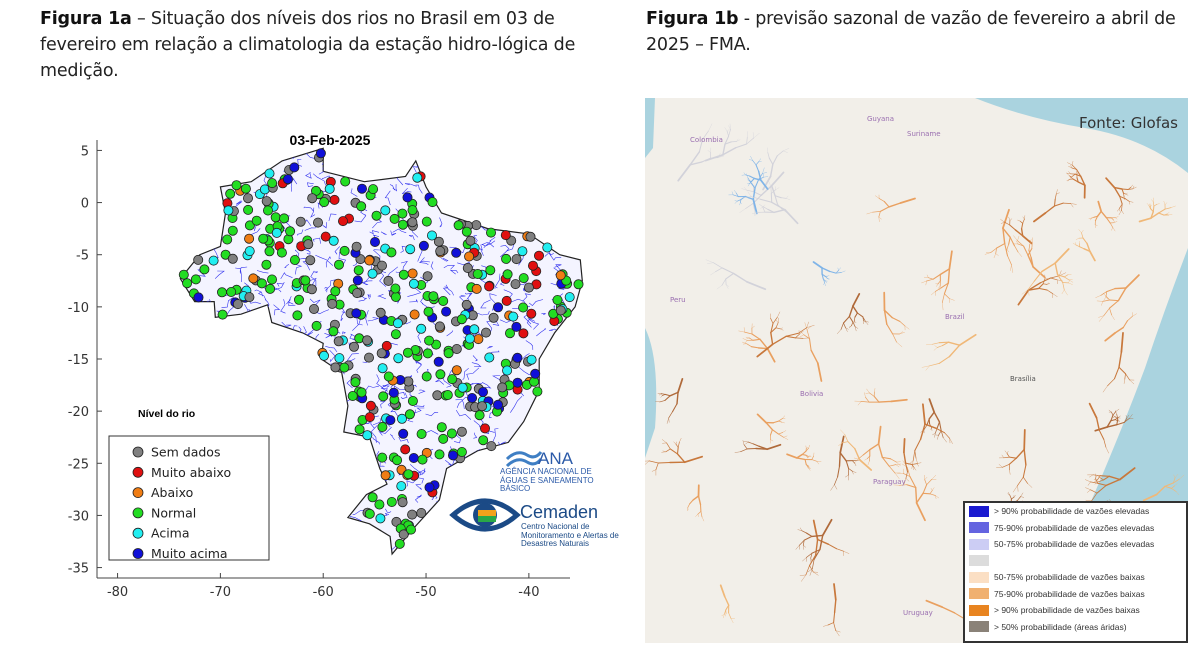  What do you see at coordinates (539, 458) in the screenshot?
I see `ana-logo: ANA` at bounding box center [539, 458].